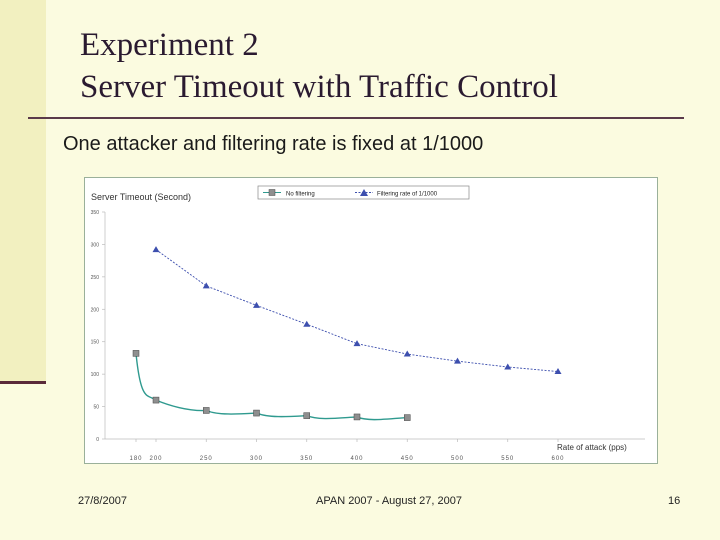 The width and height of the screenshot is (720, 540). What do you see at coordinates (95, 375) in the screenshot?
I see `y-tick-label: 100` at bounding box center [95, 375].